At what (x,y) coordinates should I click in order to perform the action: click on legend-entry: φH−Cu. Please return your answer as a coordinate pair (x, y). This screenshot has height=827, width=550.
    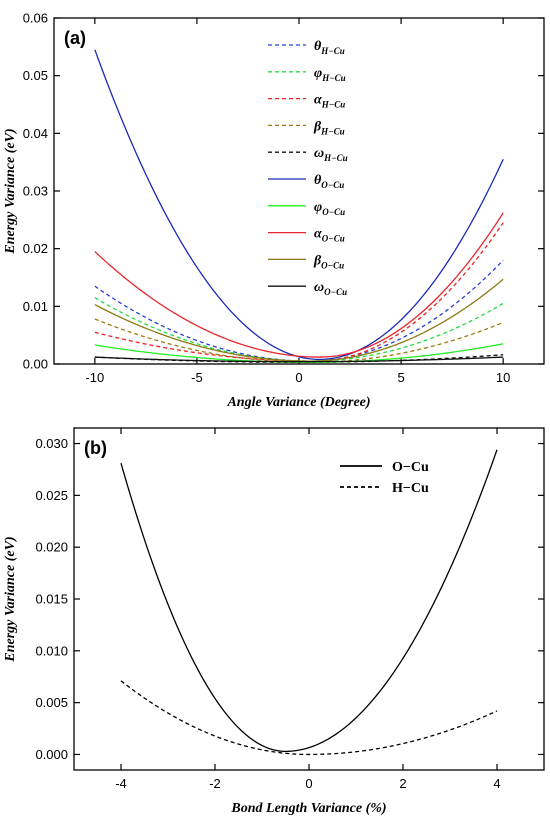
    Looking at the image, I should click on (330, 74).